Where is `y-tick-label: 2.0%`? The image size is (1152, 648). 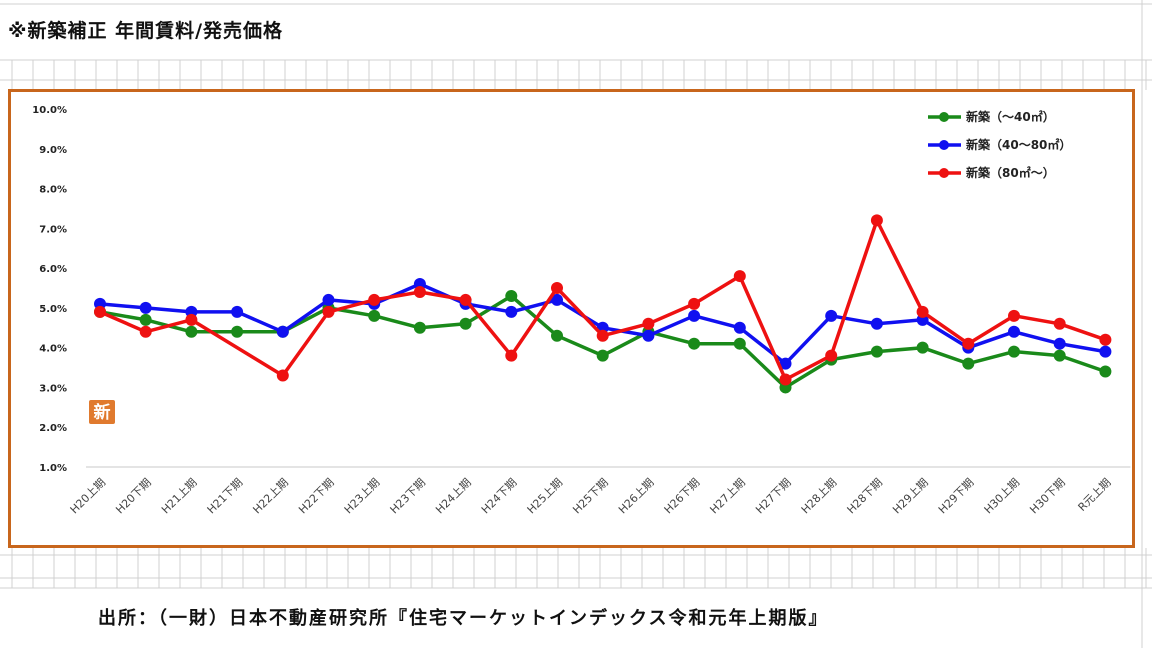 y-tick-label: 2.0% is located at coordinates (53, 428).